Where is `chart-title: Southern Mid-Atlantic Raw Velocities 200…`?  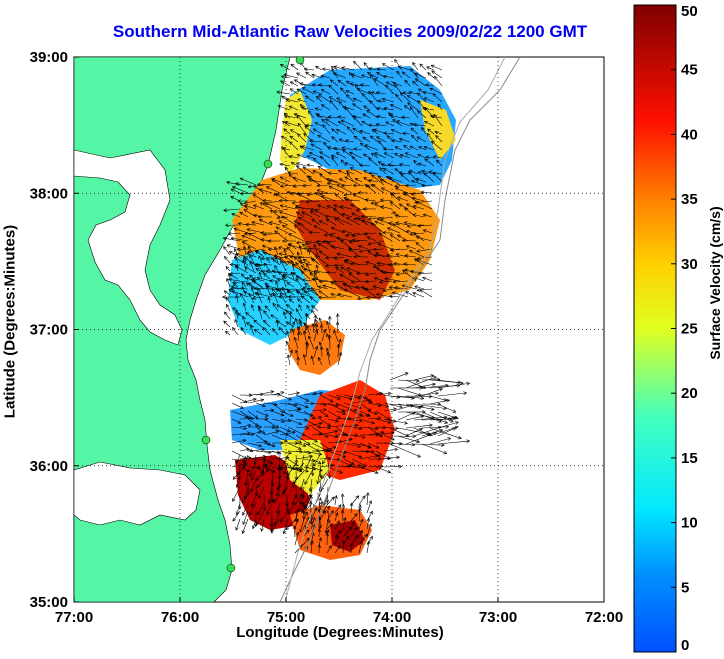 chart-title: Southern Mid-Atlantic Raw Velocities 200… is located at coordinates (350, 31).